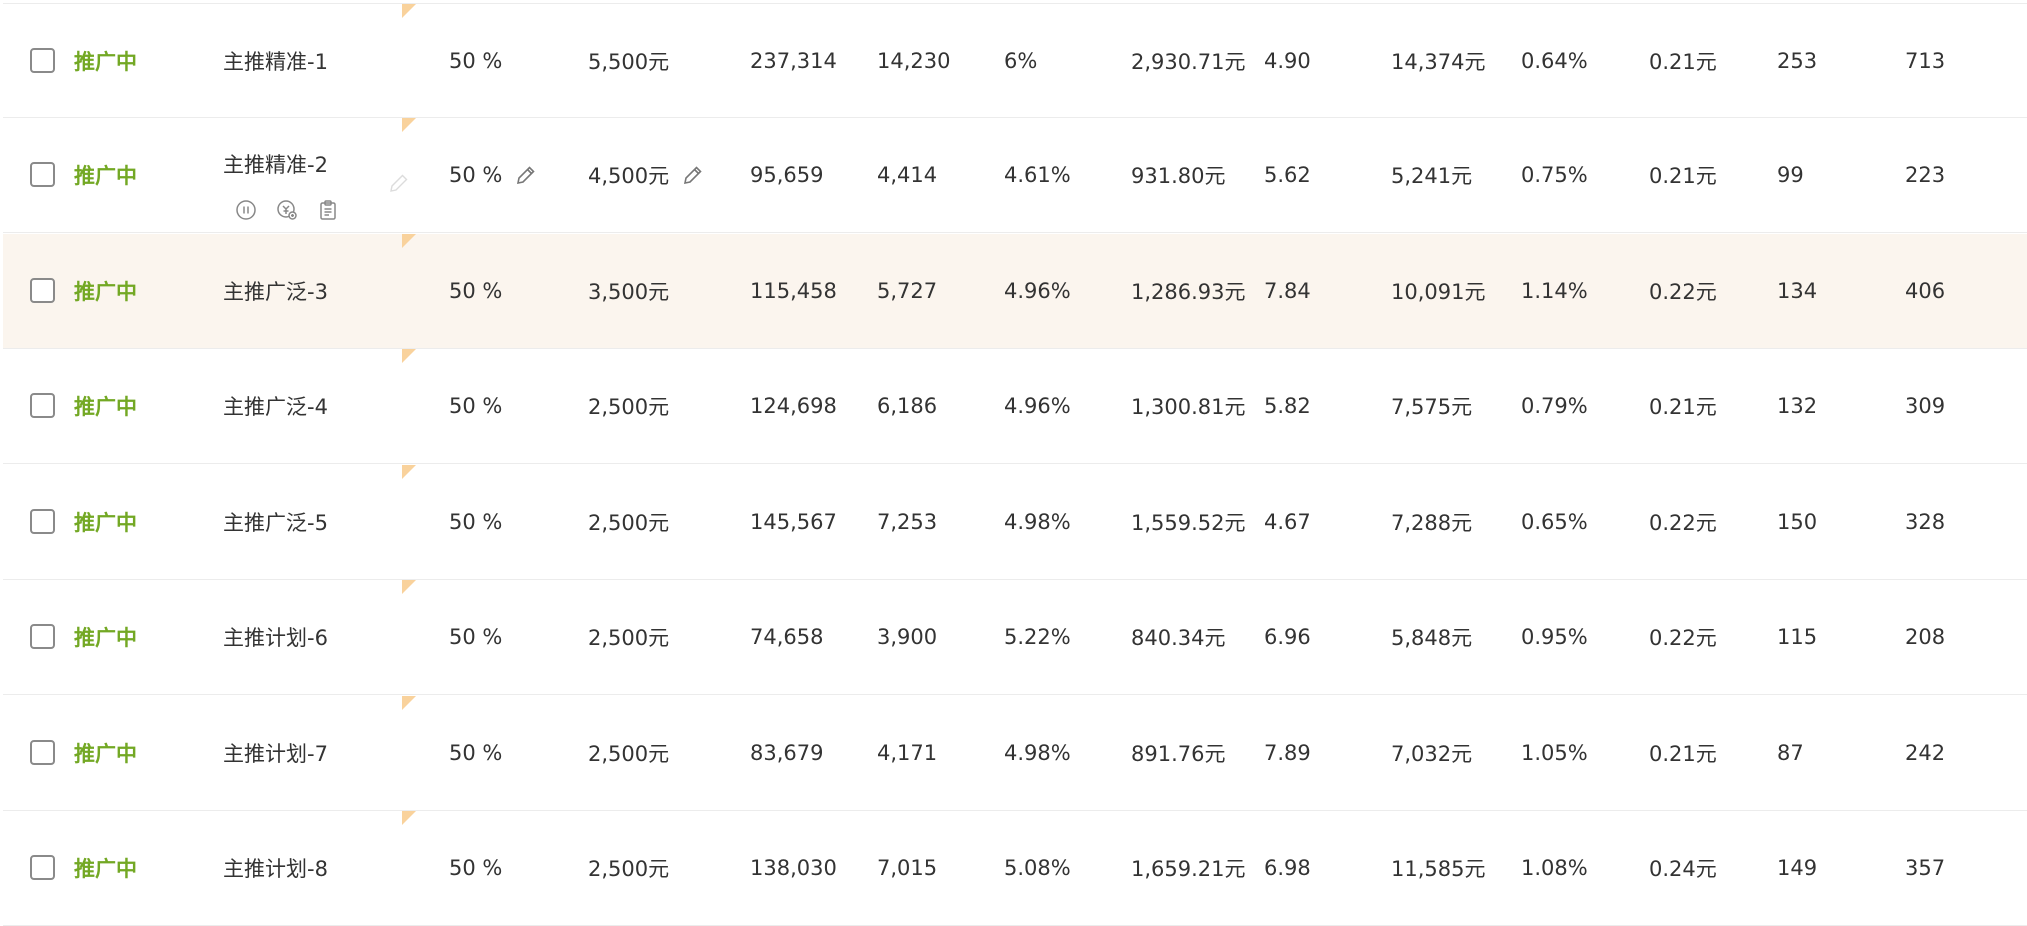  What do you see at coordinates (1188, 61) in the screenshot?
I see `cost-cell-value: 2,930.71元` at bounding box center [1188, 61].